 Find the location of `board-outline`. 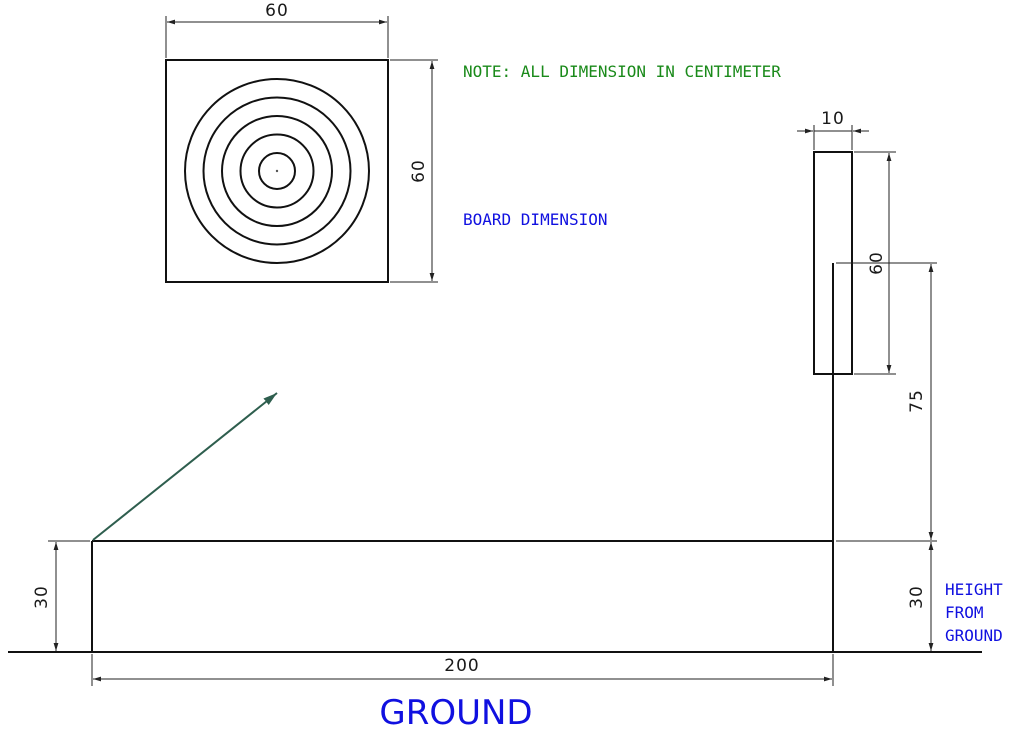

board-outline is located at coordinates (277, 171).